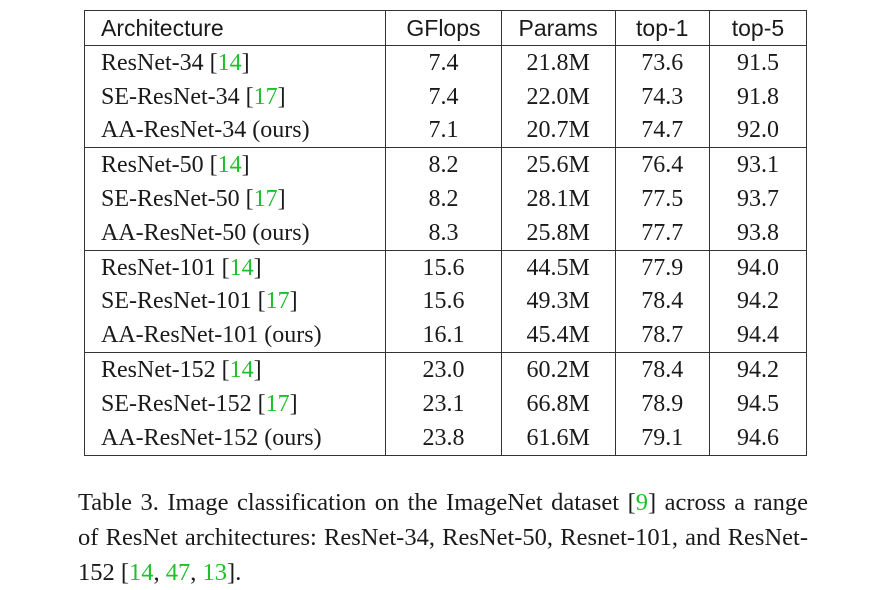 The image size is (893, 590). What do you see at coordinates (758, 438) in the screenshot?
I see `cell-top5: 94.6` at bounding box center [758, 438].